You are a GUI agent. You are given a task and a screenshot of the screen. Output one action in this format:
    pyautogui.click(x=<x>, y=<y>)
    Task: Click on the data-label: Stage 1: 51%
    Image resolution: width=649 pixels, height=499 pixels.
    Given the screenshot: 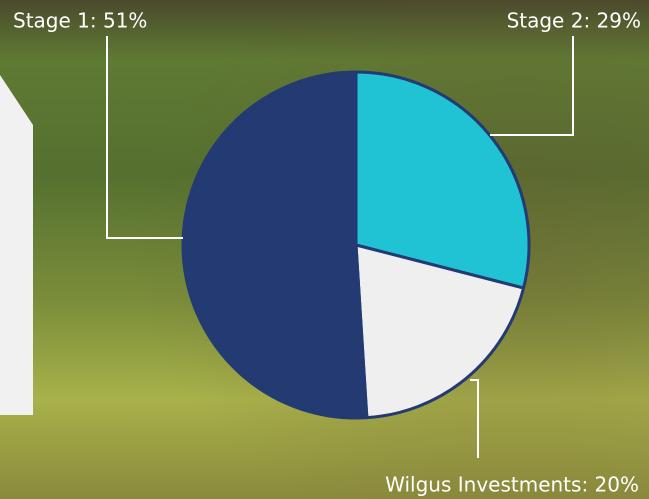 What is the action you would take?
    pyautogui.click(x=80, y=21)
    